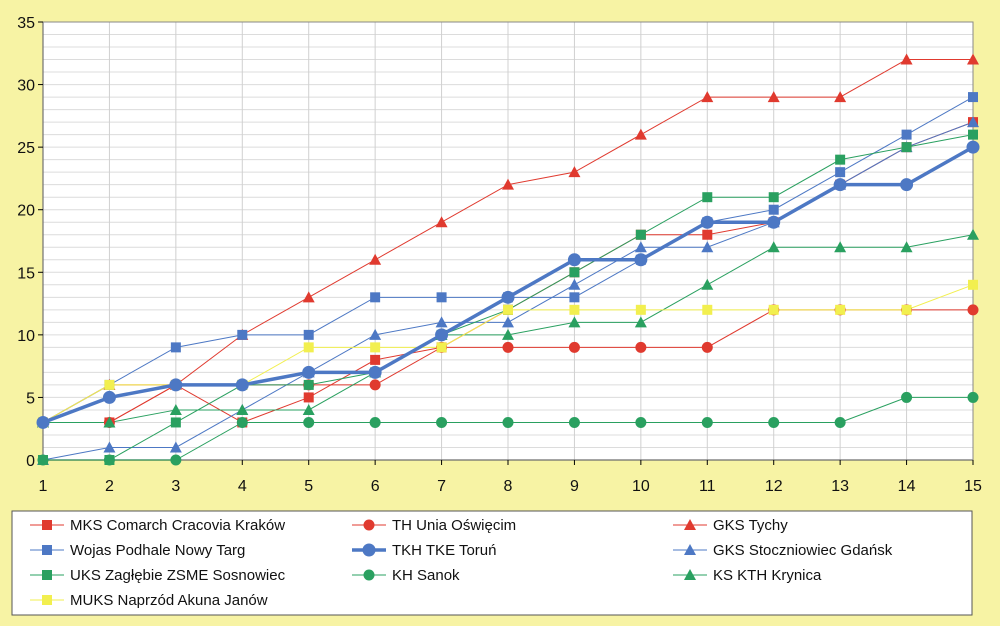 The height and width of the screenshot is (626, 1000). Describe the element at coordinates (30, 461) in the screenshot. I see `y-tick-label: 0` at that location.